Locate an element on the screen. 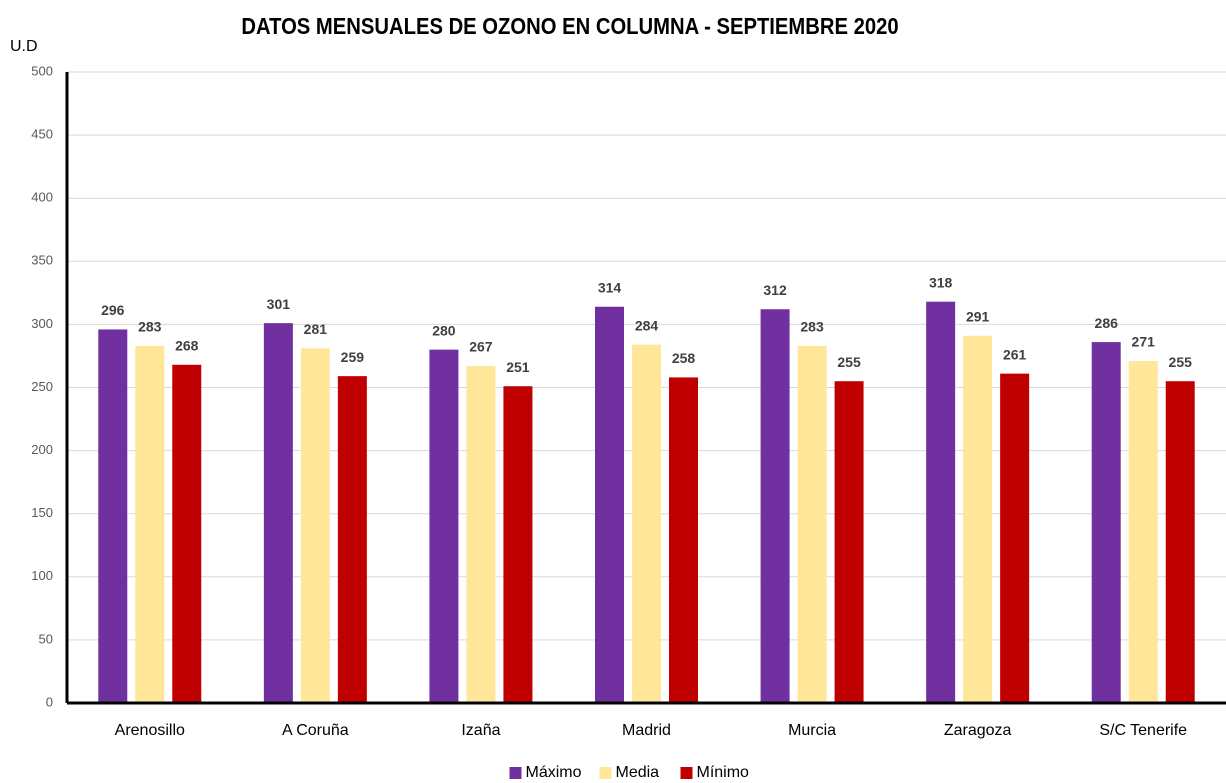  y-tick-label: 300 is located at coordinates (42, 323).